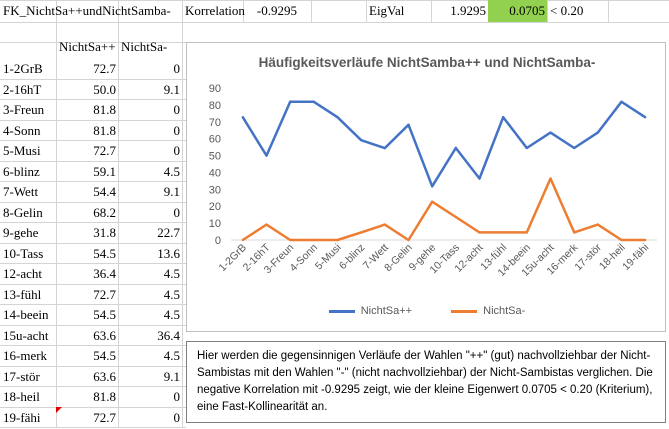 The height and width of the screenshot is (429, 669). What do you see at coordinates (168, 253) in the screenshot?
I see `row-value2-cell: 13.6` at bounding box center [168, 253].